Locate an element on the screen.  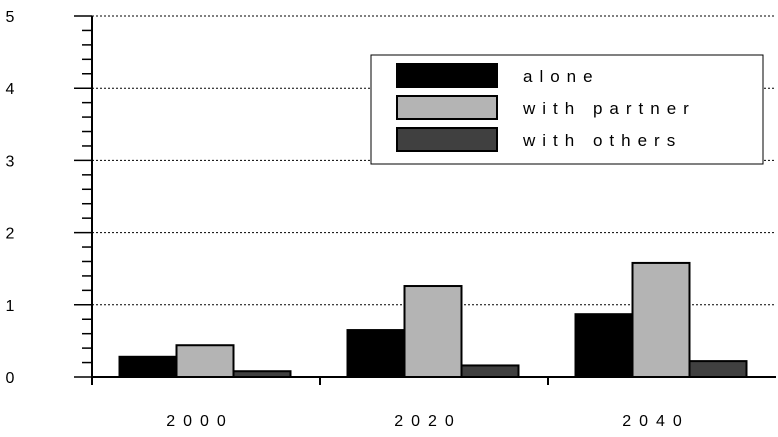
y-tick-label-4: 4 is located at coordinates (10, 89).